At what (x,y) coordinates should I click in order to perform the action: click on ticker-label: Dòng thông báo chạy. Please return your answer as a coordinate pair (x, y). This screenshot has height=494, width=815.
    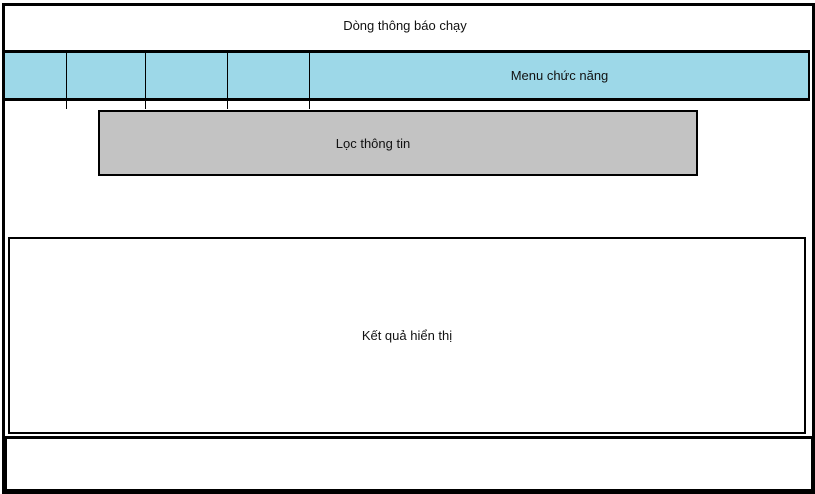
    Looking at the image, I should click on (405, 25).